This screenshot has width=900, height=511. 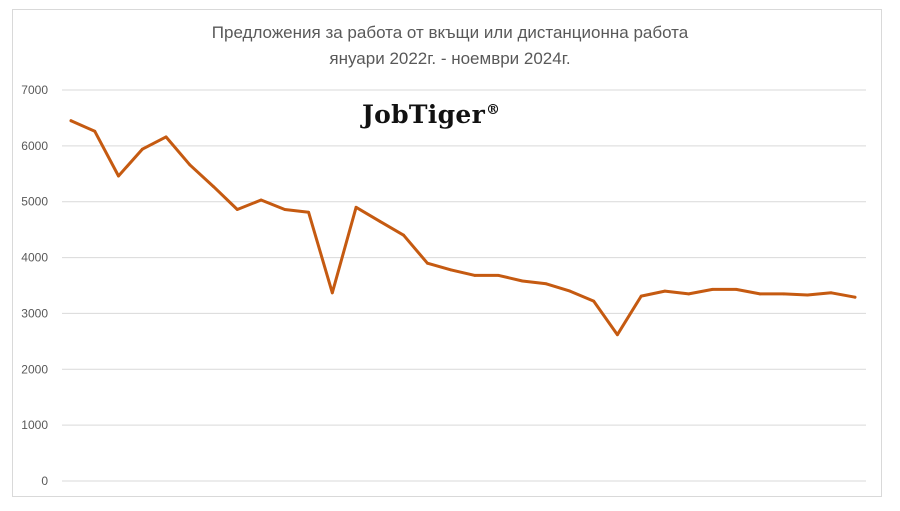 What do you see at coordinates (34, 90) in the screenshot?
I see `y-tick-label: 7000` at bounding box center [34, 90].